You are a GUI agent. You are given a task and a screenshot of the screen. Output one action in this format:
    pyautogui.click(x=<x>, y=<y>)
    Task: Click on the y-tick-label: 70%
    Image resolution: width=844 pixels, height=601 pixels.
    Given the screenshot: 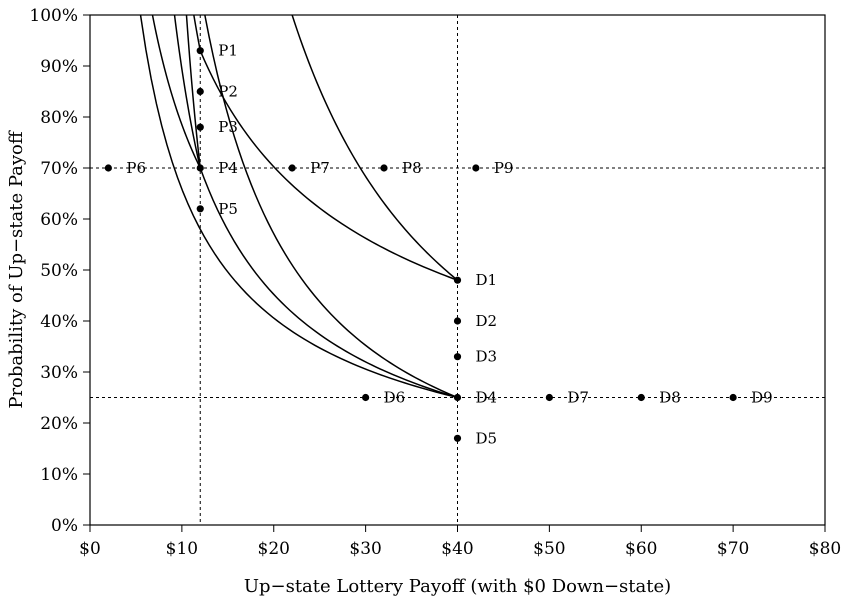 What is the action you would take?
    pyautogui.click(x=59, y=169)
    